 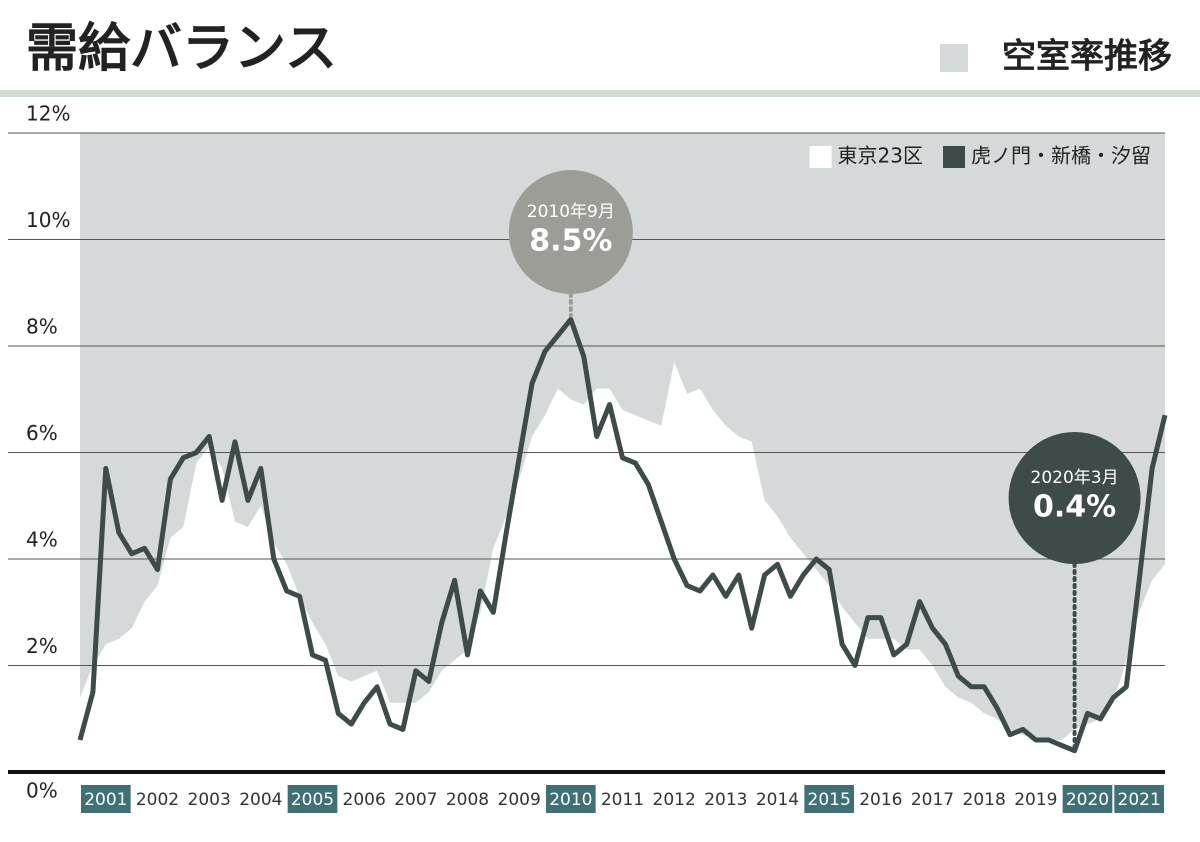 I want to click on annotation-date: 2010年9月, so click(x=571, y=212).